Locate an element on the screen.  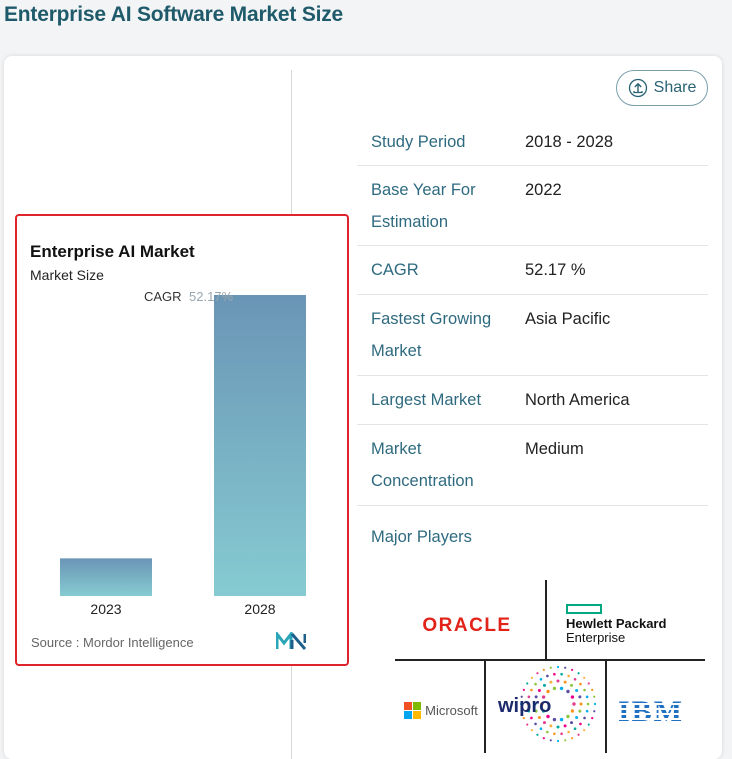
chart-title: Enterprise AI Market is located at coordinates (112, 251).